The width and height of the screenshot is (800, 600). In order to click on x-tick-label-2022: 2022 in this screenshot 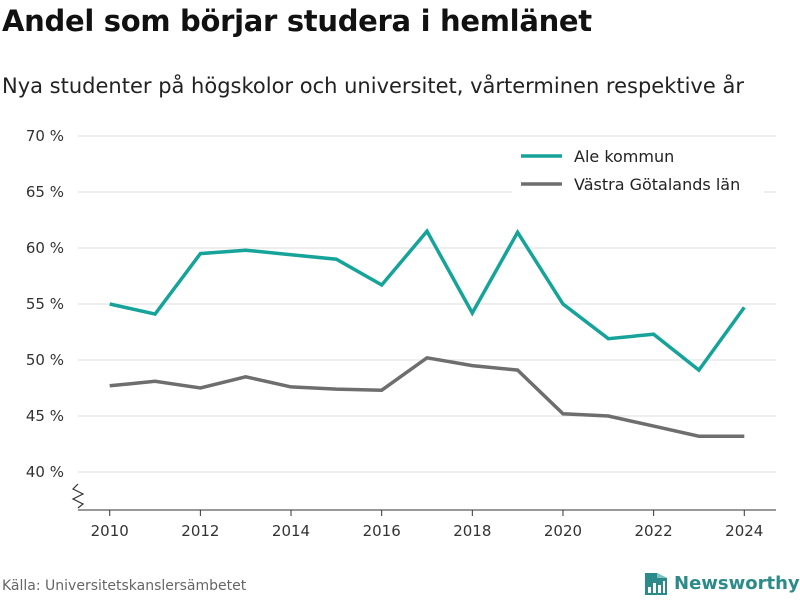, I will do `click(654, 531)`.